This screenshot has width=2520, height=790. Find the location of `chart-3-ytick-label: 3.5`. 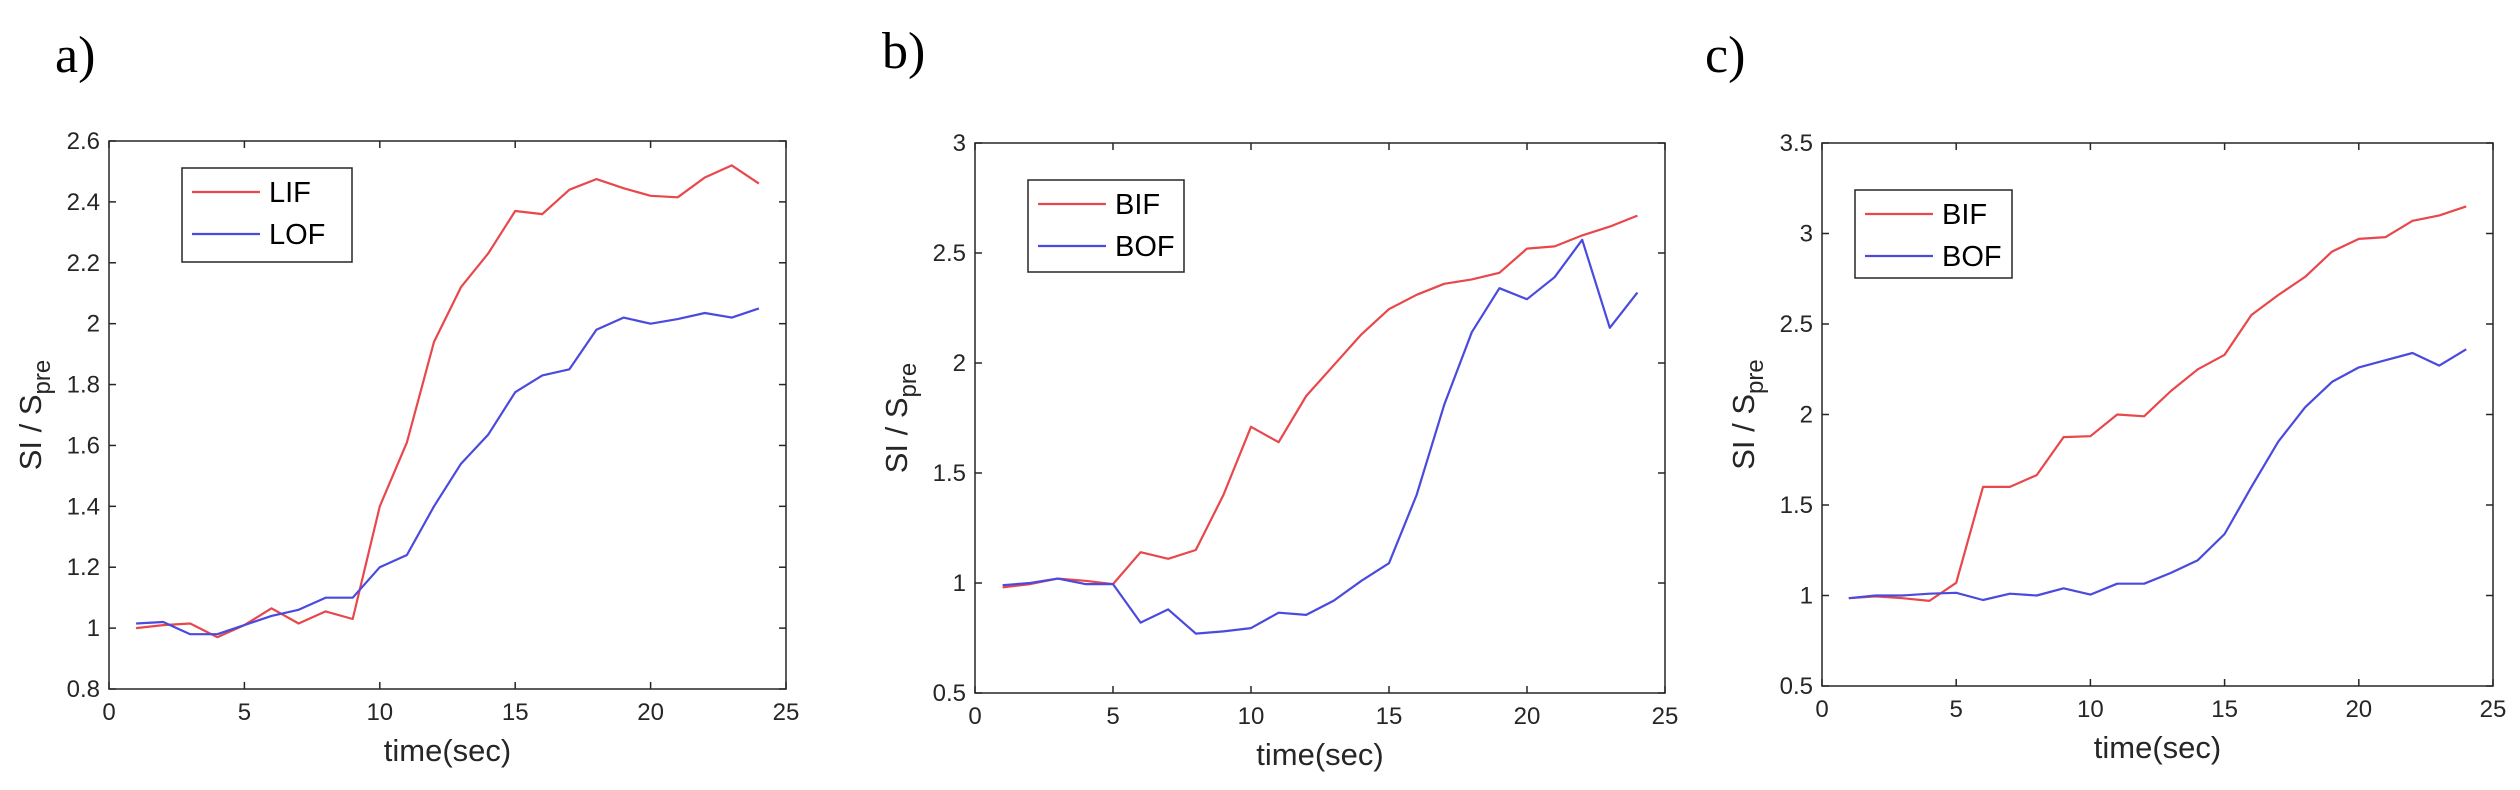

chart-3-ytick-label: 3.5 is located at coordinates (1796, 143).